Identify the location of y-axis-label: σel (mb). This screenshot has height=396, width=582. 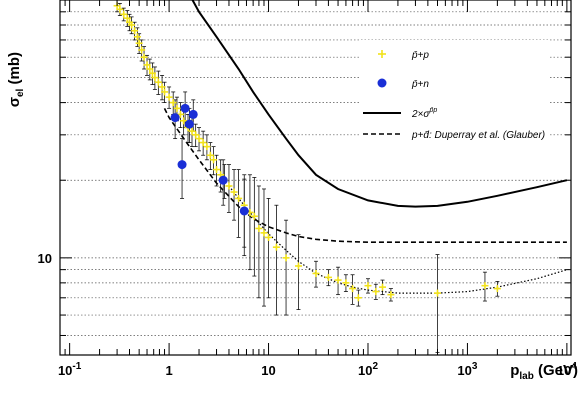
(16, 80).